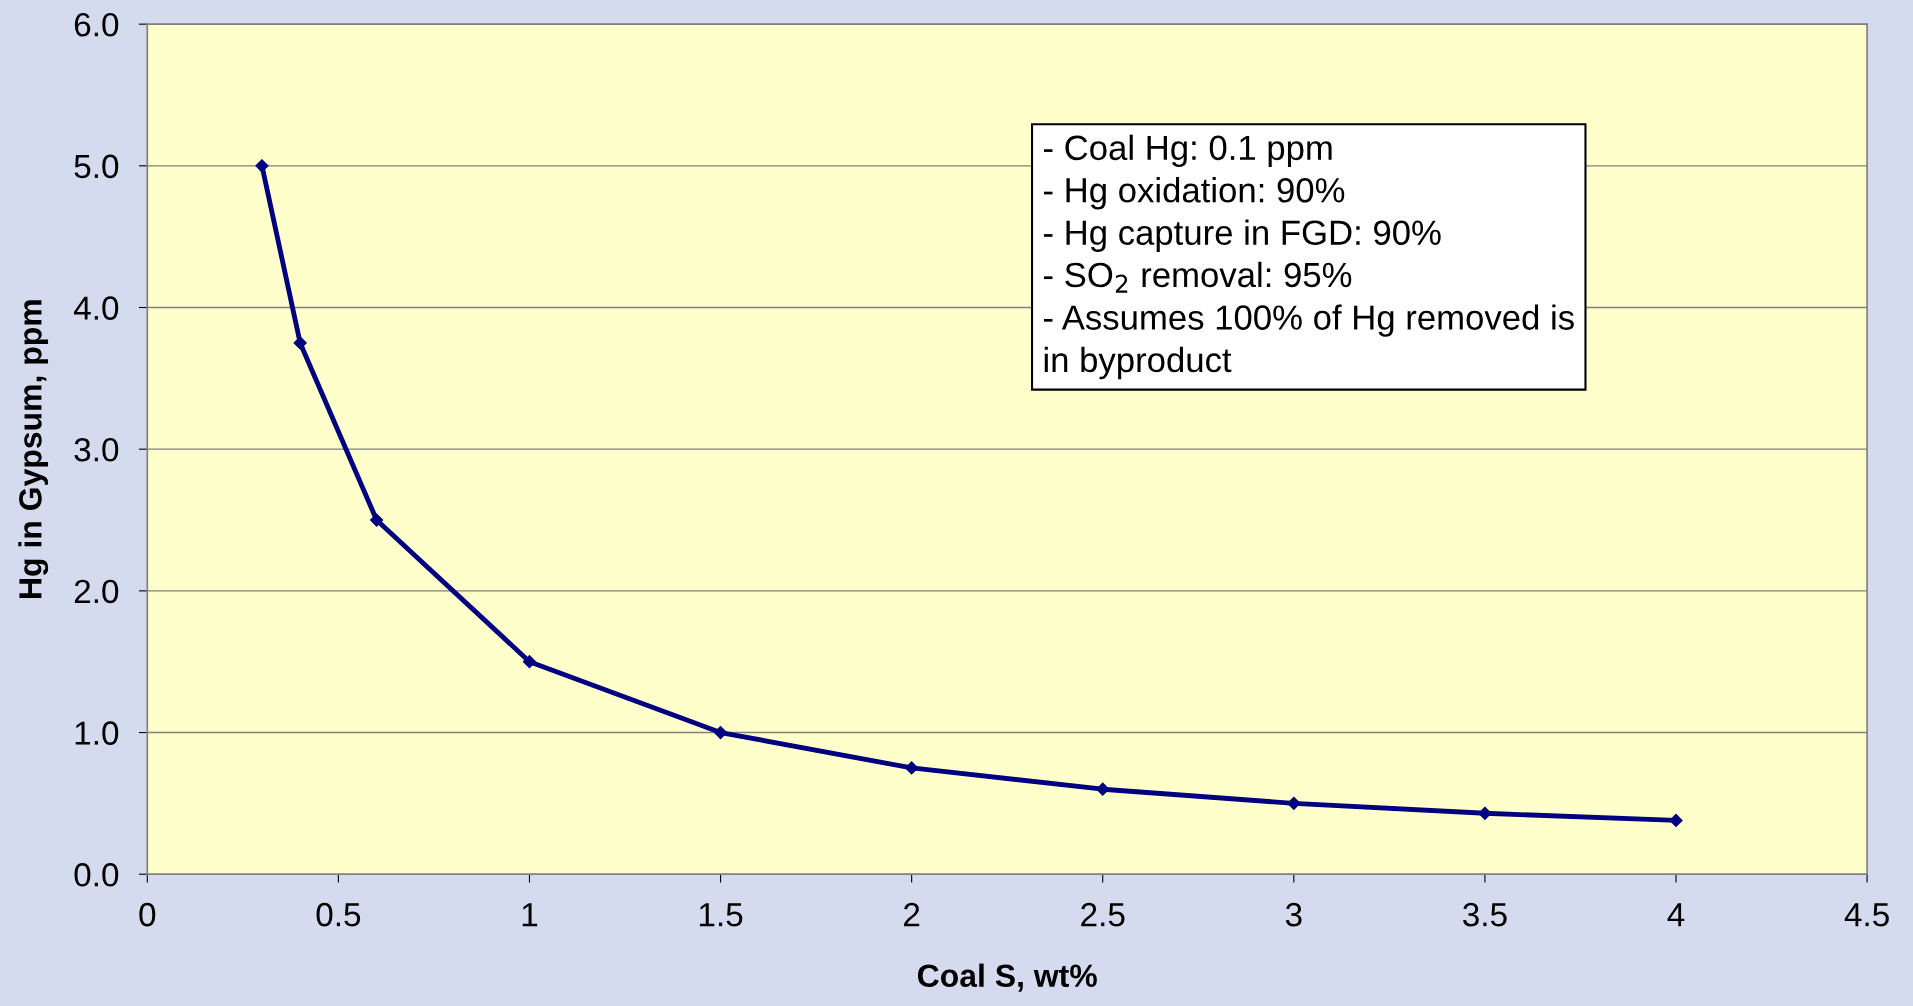 The height and width of the screenshot is (1006, 1913). I want to click on y-tick-label: 3.0, so click(96, 449).